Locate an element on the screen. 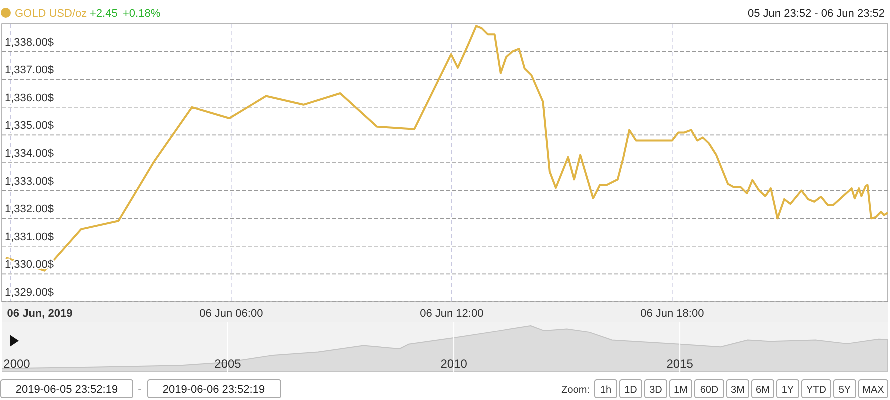 This screenshot has height=400, width=890. x-tick-label: 06 Jun 06:00 is located at coordinates (232, 314).